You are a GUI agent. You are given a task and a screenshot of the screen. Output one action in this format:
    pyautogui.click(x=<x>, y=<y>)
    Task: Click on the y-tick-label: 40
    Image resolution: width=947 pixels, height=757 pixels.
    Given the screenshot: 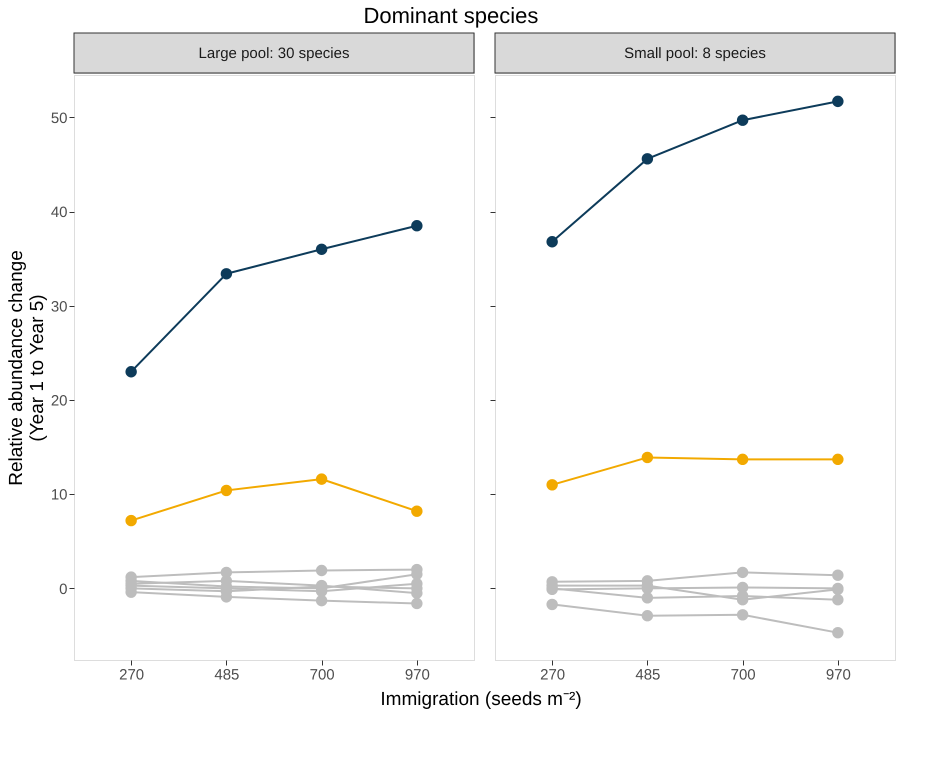 What is the action you would take?
    pyautogui.click(x=59, y=213)
    